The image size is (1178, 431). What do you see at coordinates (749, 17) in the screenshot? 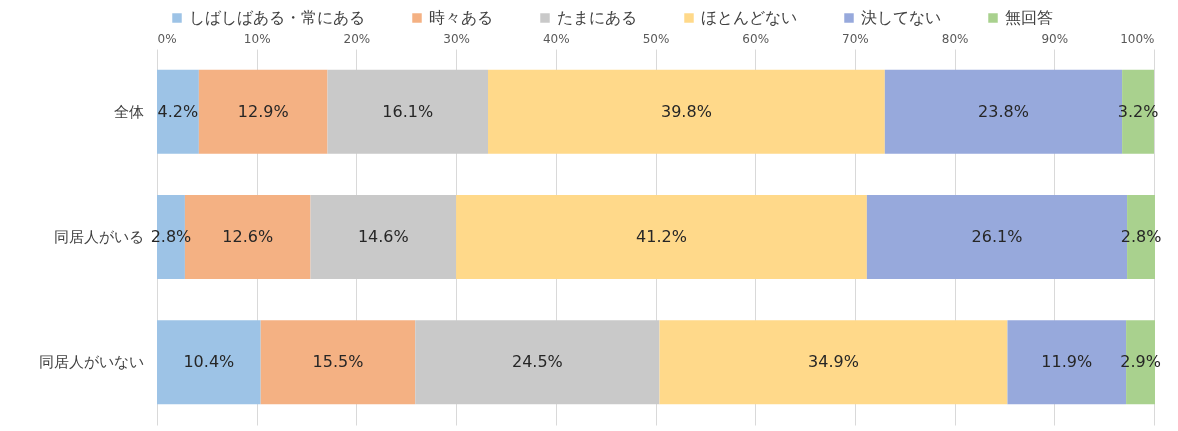
I see `legend-label: ほとんどない` at bounding box center [749, 17].